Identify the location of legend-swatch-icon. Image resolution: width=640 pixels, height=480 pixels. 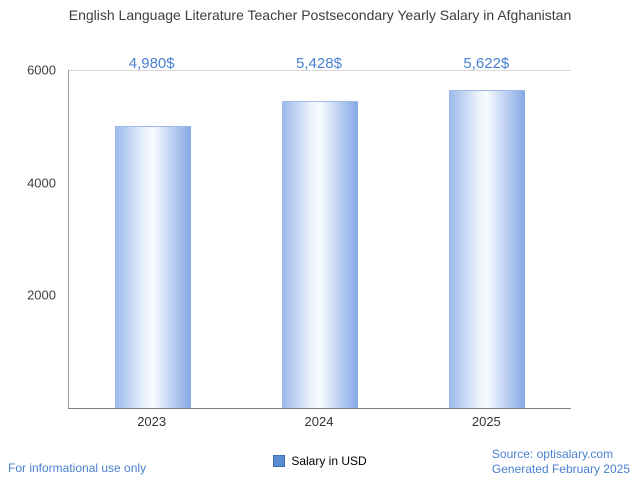
(279, 461).